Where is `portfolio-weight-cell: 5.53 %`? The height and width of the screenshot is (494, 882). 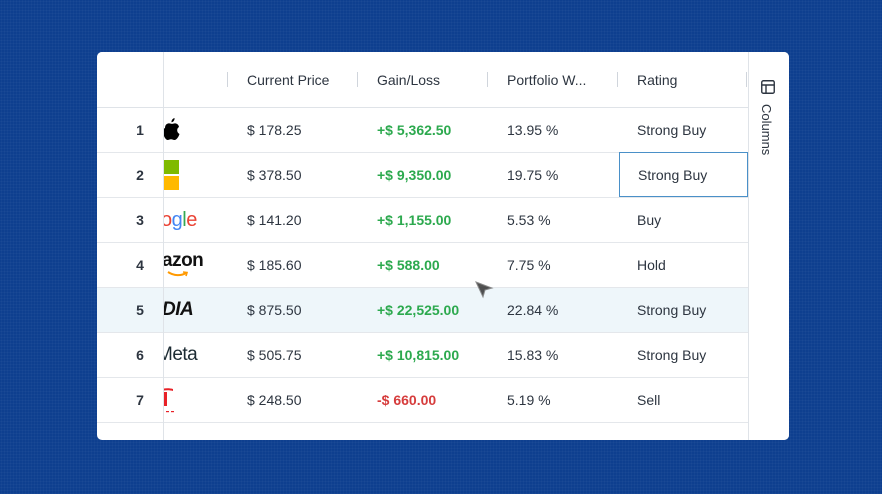
portfolio-weight-cell: 5.53 % is located at coordinates (529, 220).